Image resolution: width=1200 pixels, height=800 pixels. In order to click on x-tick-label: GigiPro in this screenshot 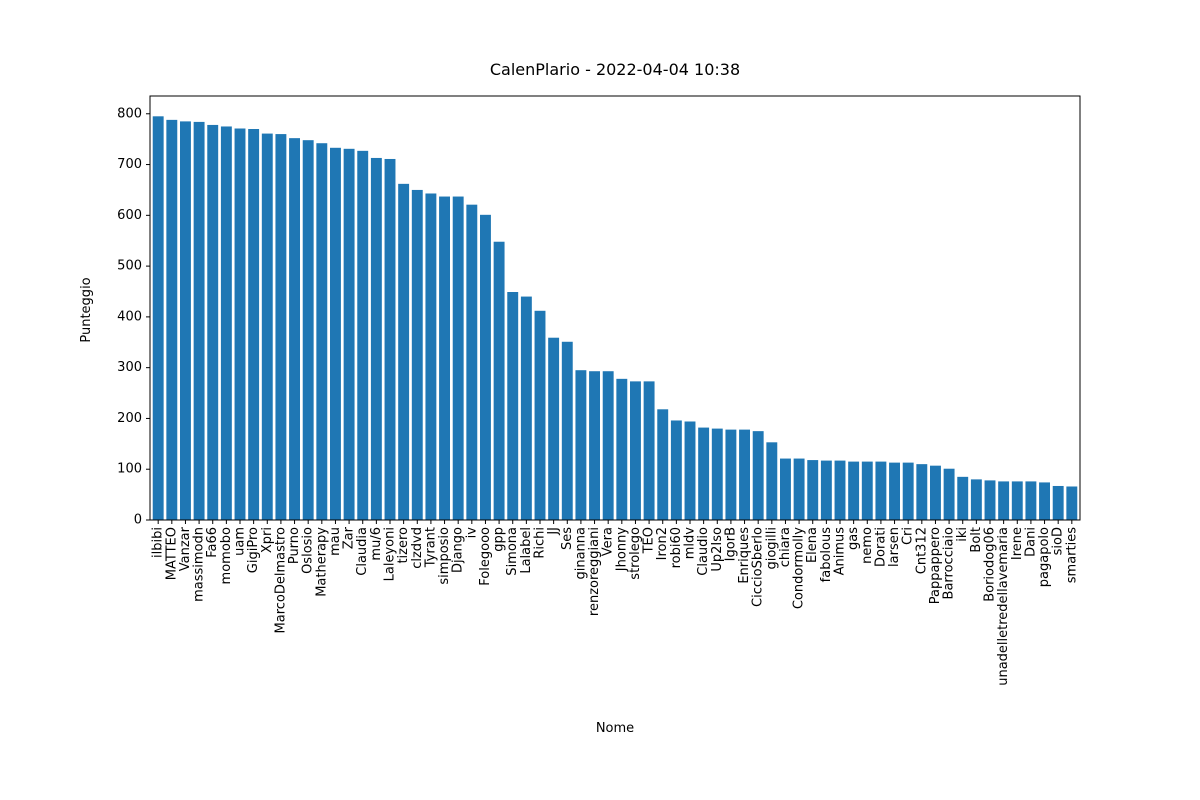, I will do `click(253, 550)`.